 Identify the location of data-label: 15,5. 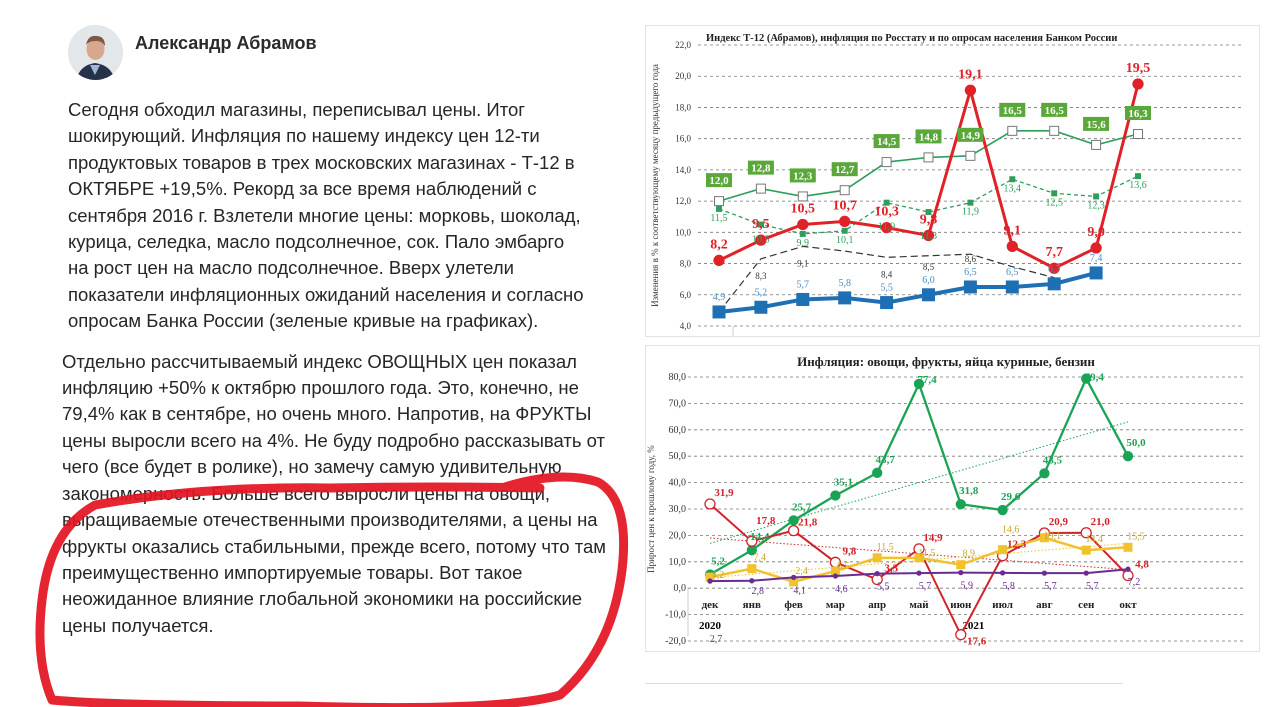
(1136, 536).